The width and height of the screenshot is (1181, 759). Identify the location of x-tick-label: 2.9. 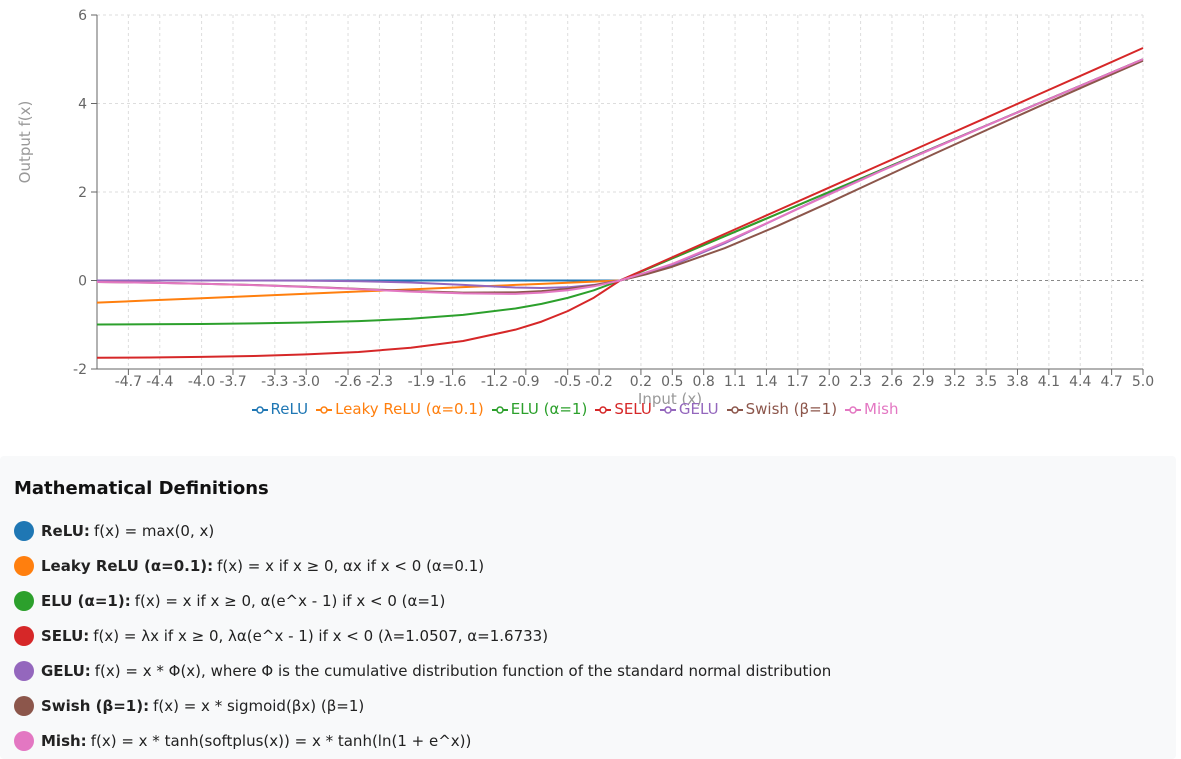
(923, 382).